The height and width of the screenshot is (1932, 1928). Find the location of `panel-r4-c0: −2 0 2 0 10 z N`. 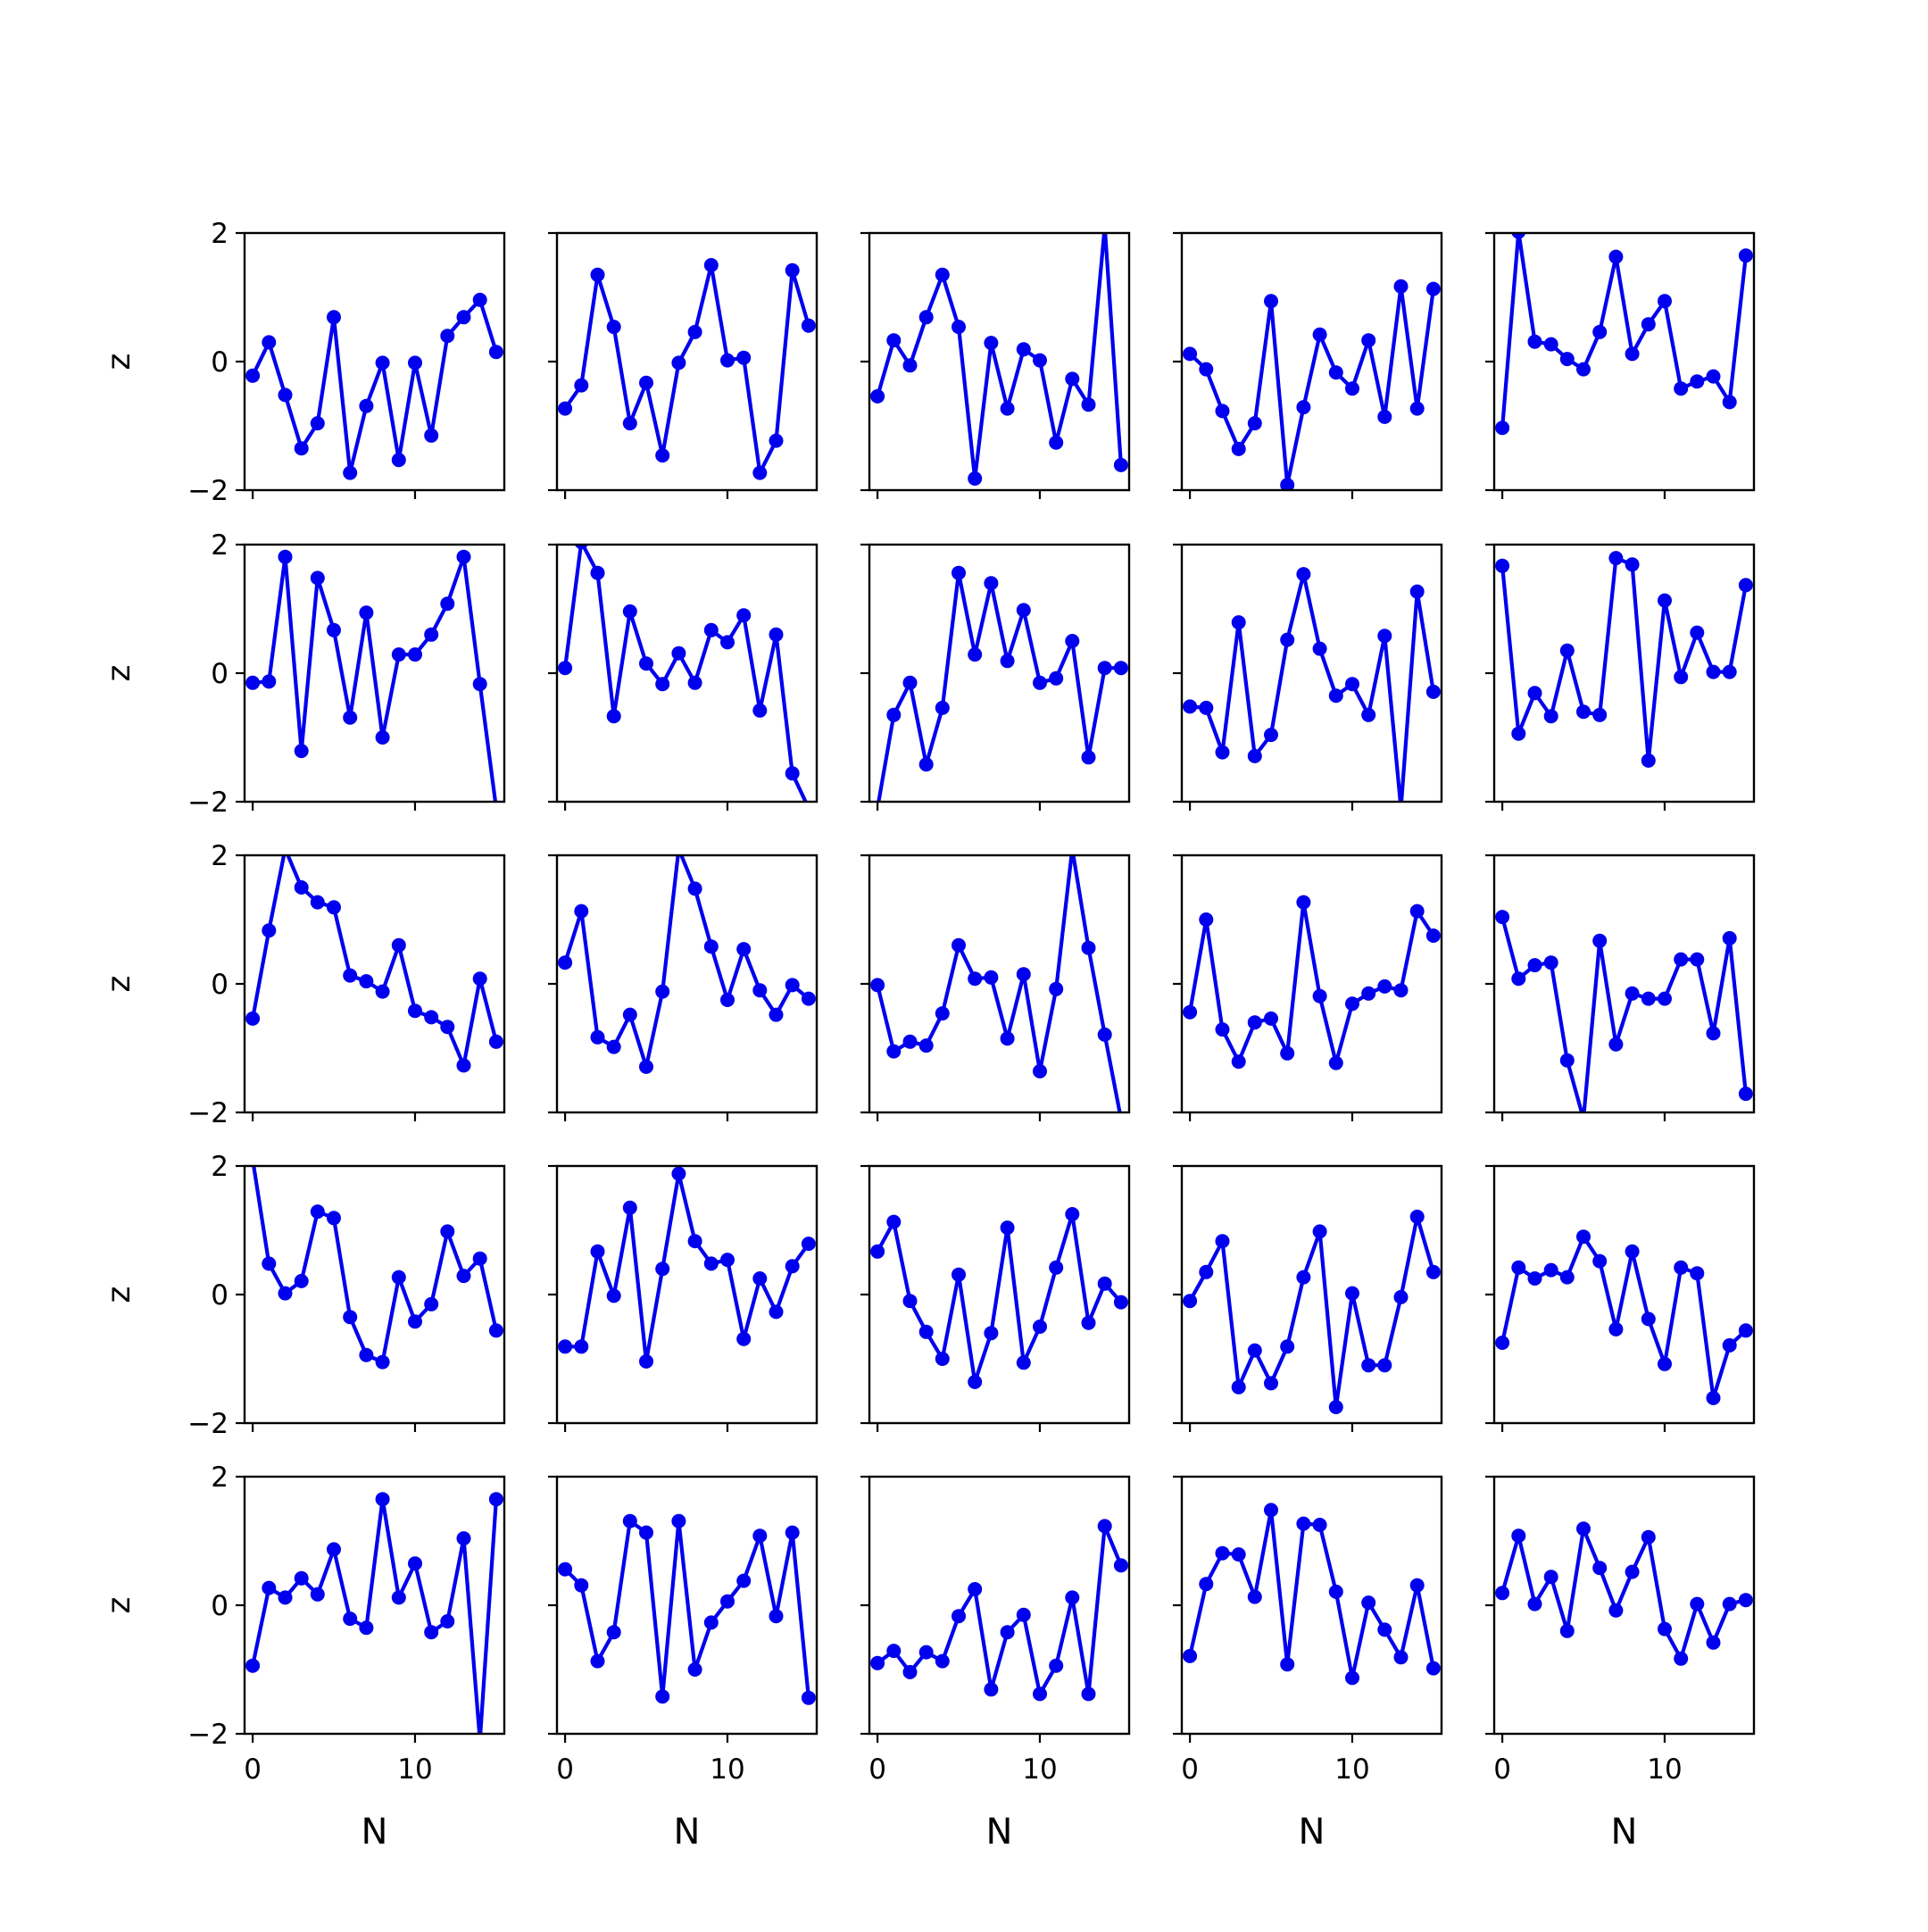

panel-r4-c0: −2 0 2 0 10 z N is located at coordinates (303, 1657).